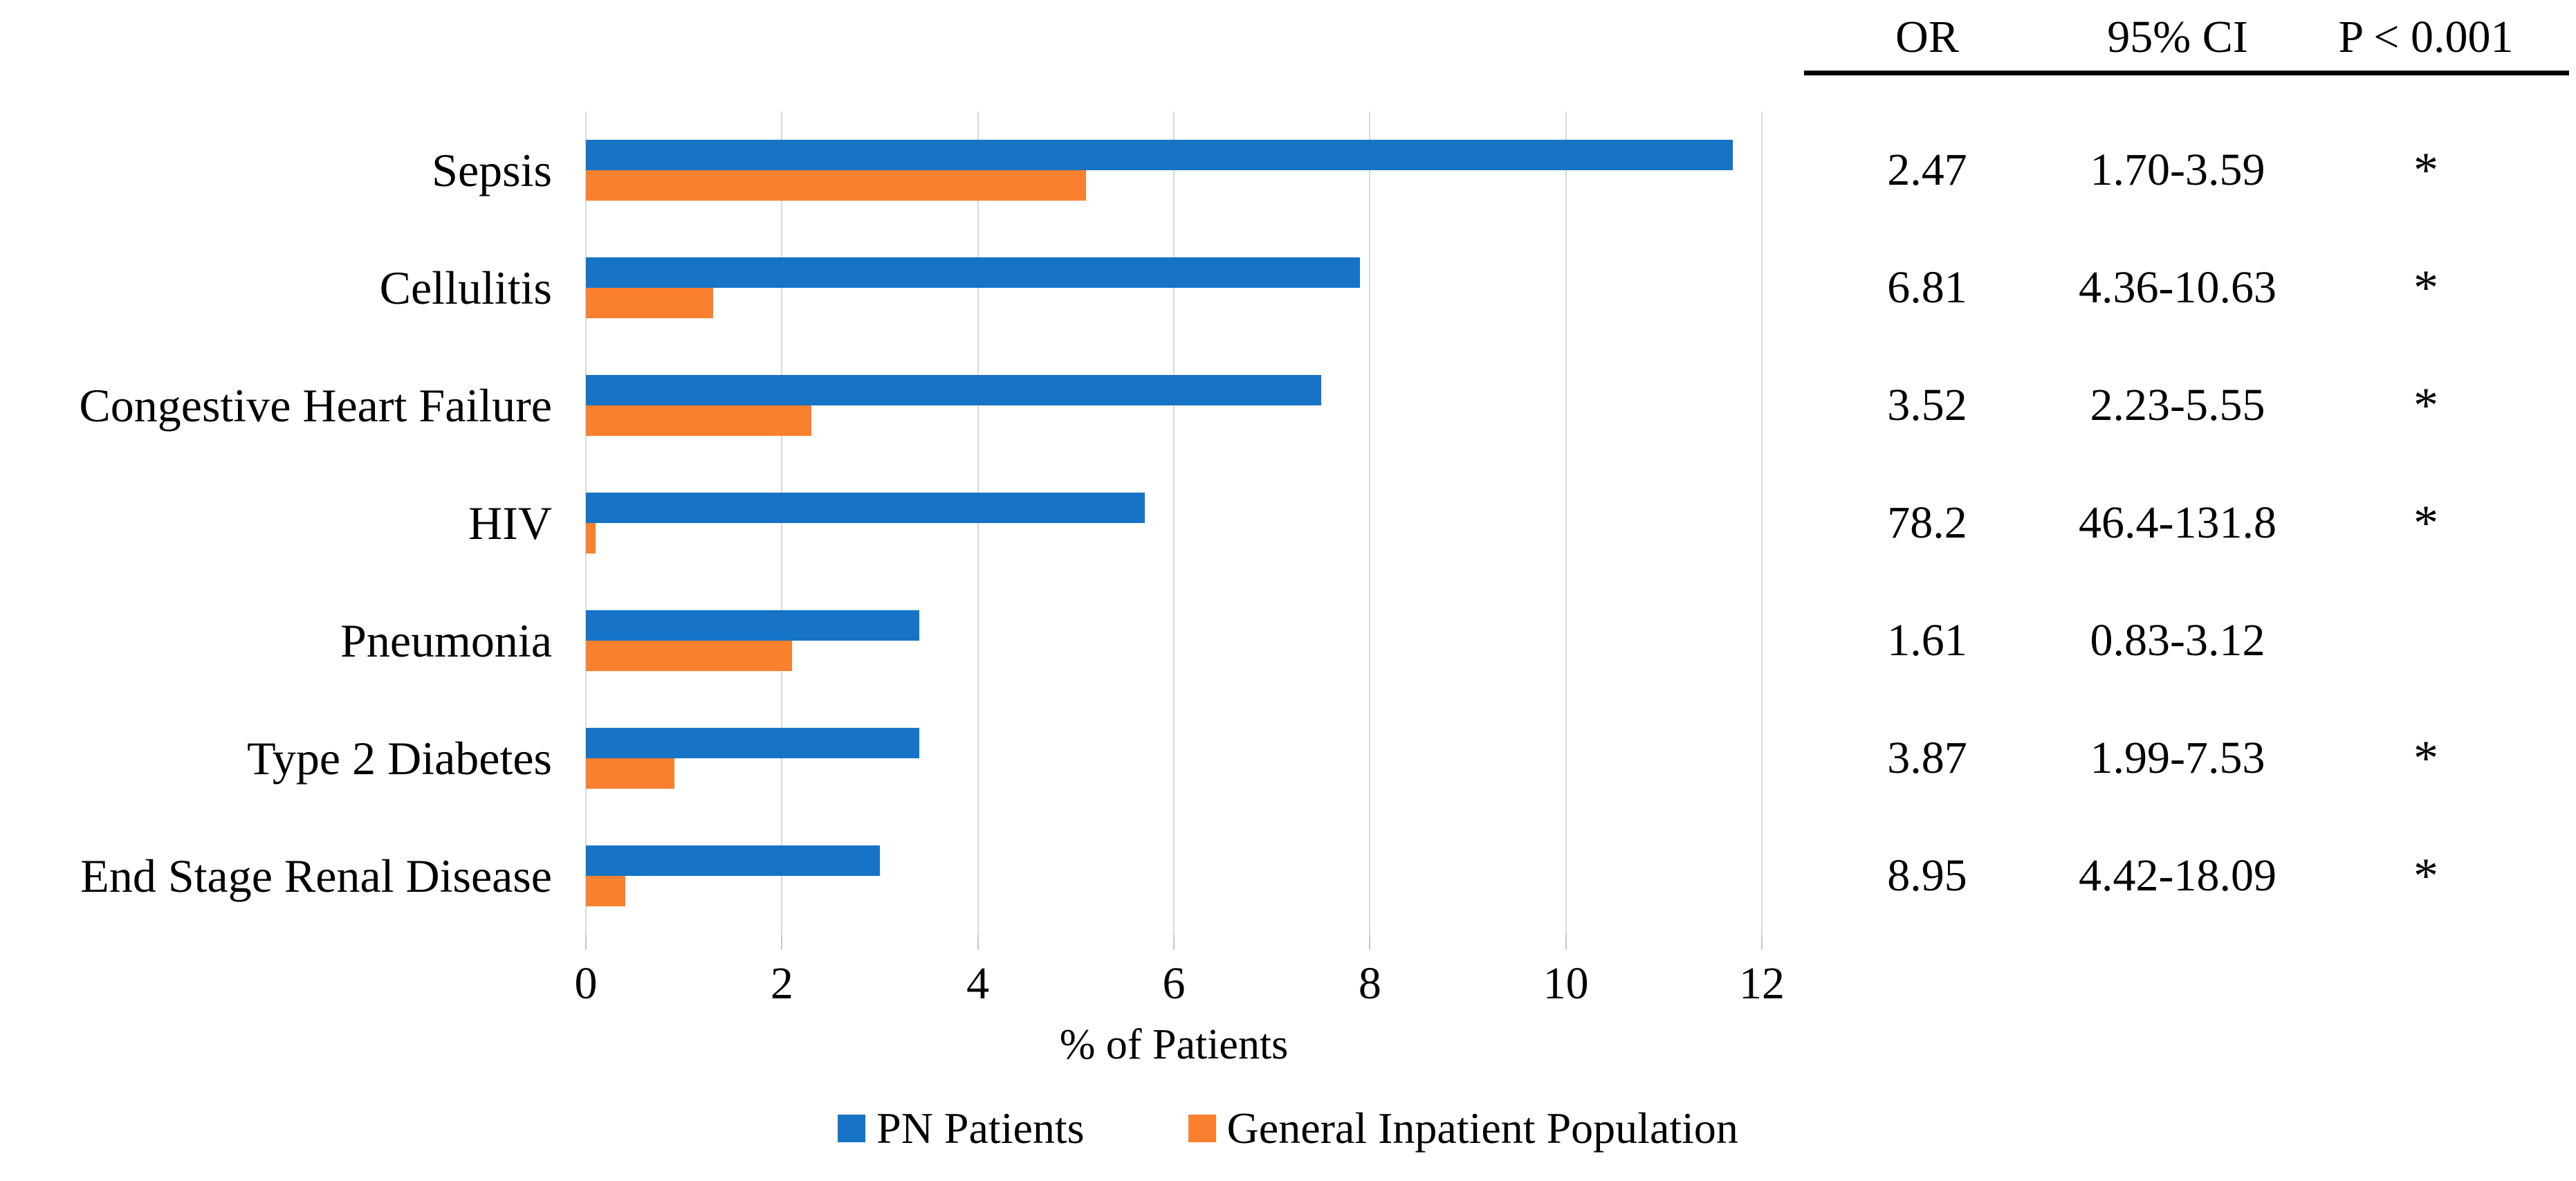 The height and width of the screenshot is (1181, 2576). What do you see at coordinates (2177, 640) in the screenshot?
I see `ci-value: 0.83-3.12` at bounding box center [2177, 640].